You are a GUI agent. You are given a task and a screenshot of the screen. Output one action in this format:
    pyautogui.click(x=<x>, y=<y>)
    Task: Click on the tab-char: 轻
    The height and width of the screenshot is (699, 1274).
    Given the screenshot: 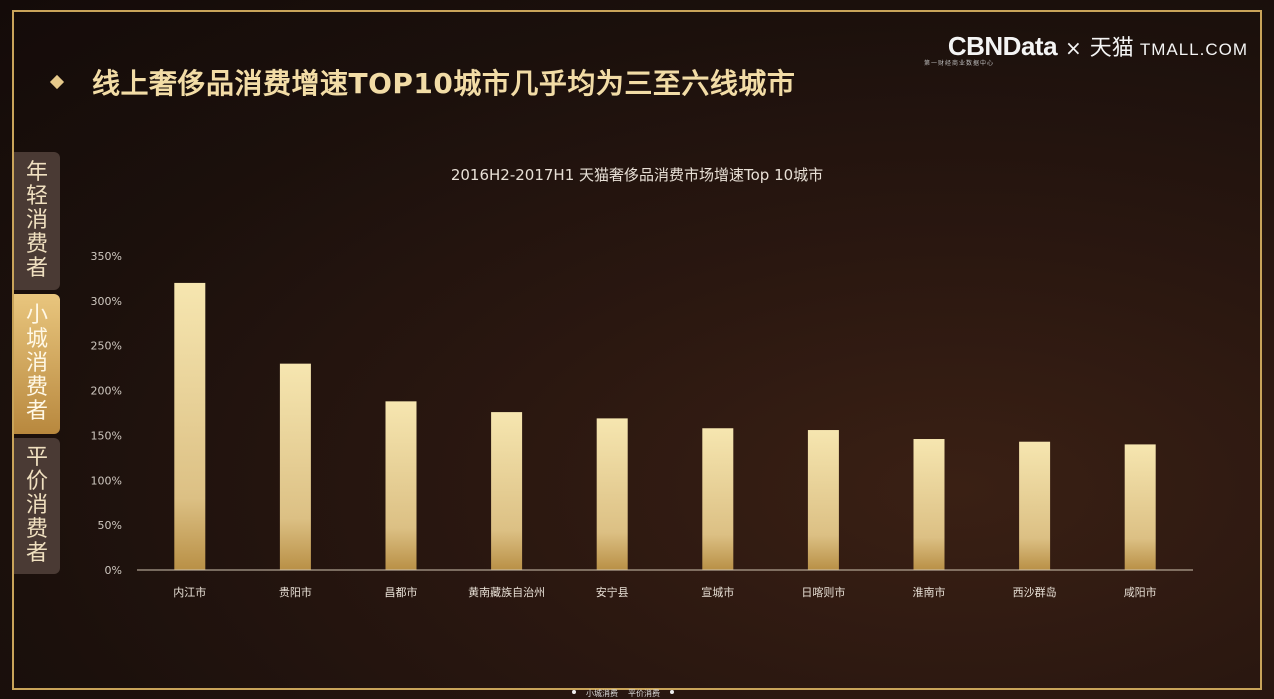 What is the action you would take?
    pyautogui.click(x=36, y=196)
    